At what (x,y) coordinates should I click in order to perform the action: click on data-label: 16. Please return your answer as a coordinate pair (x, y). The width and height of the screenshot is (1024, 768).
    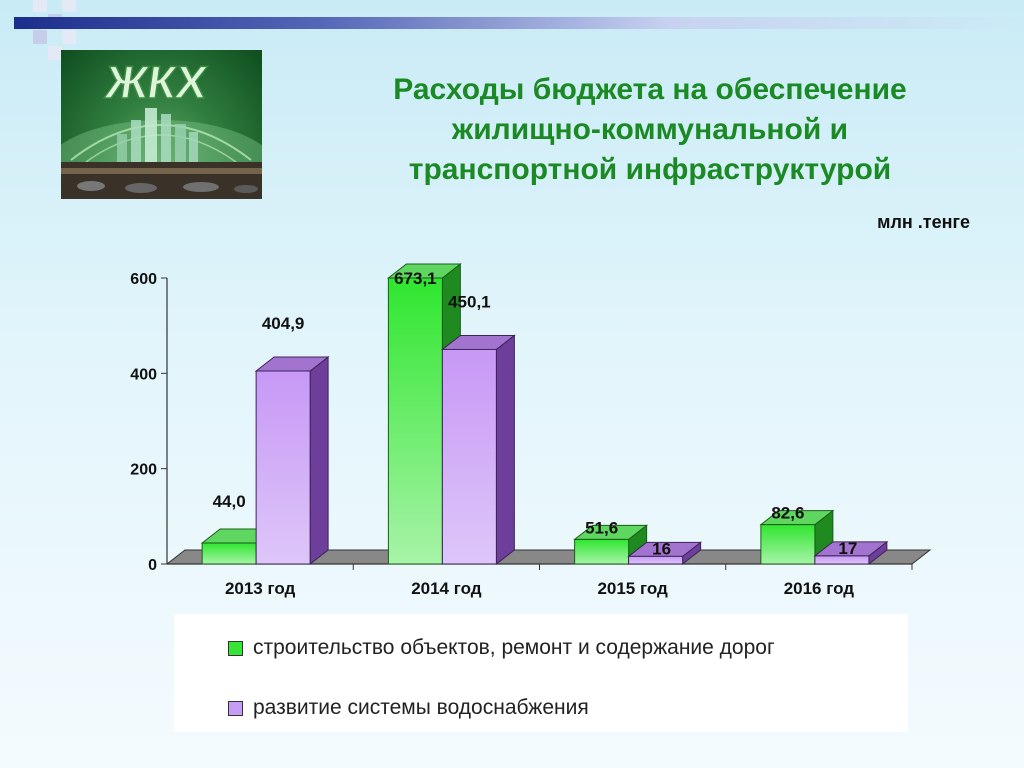
    Looking at the image, I should click on (661, 548).